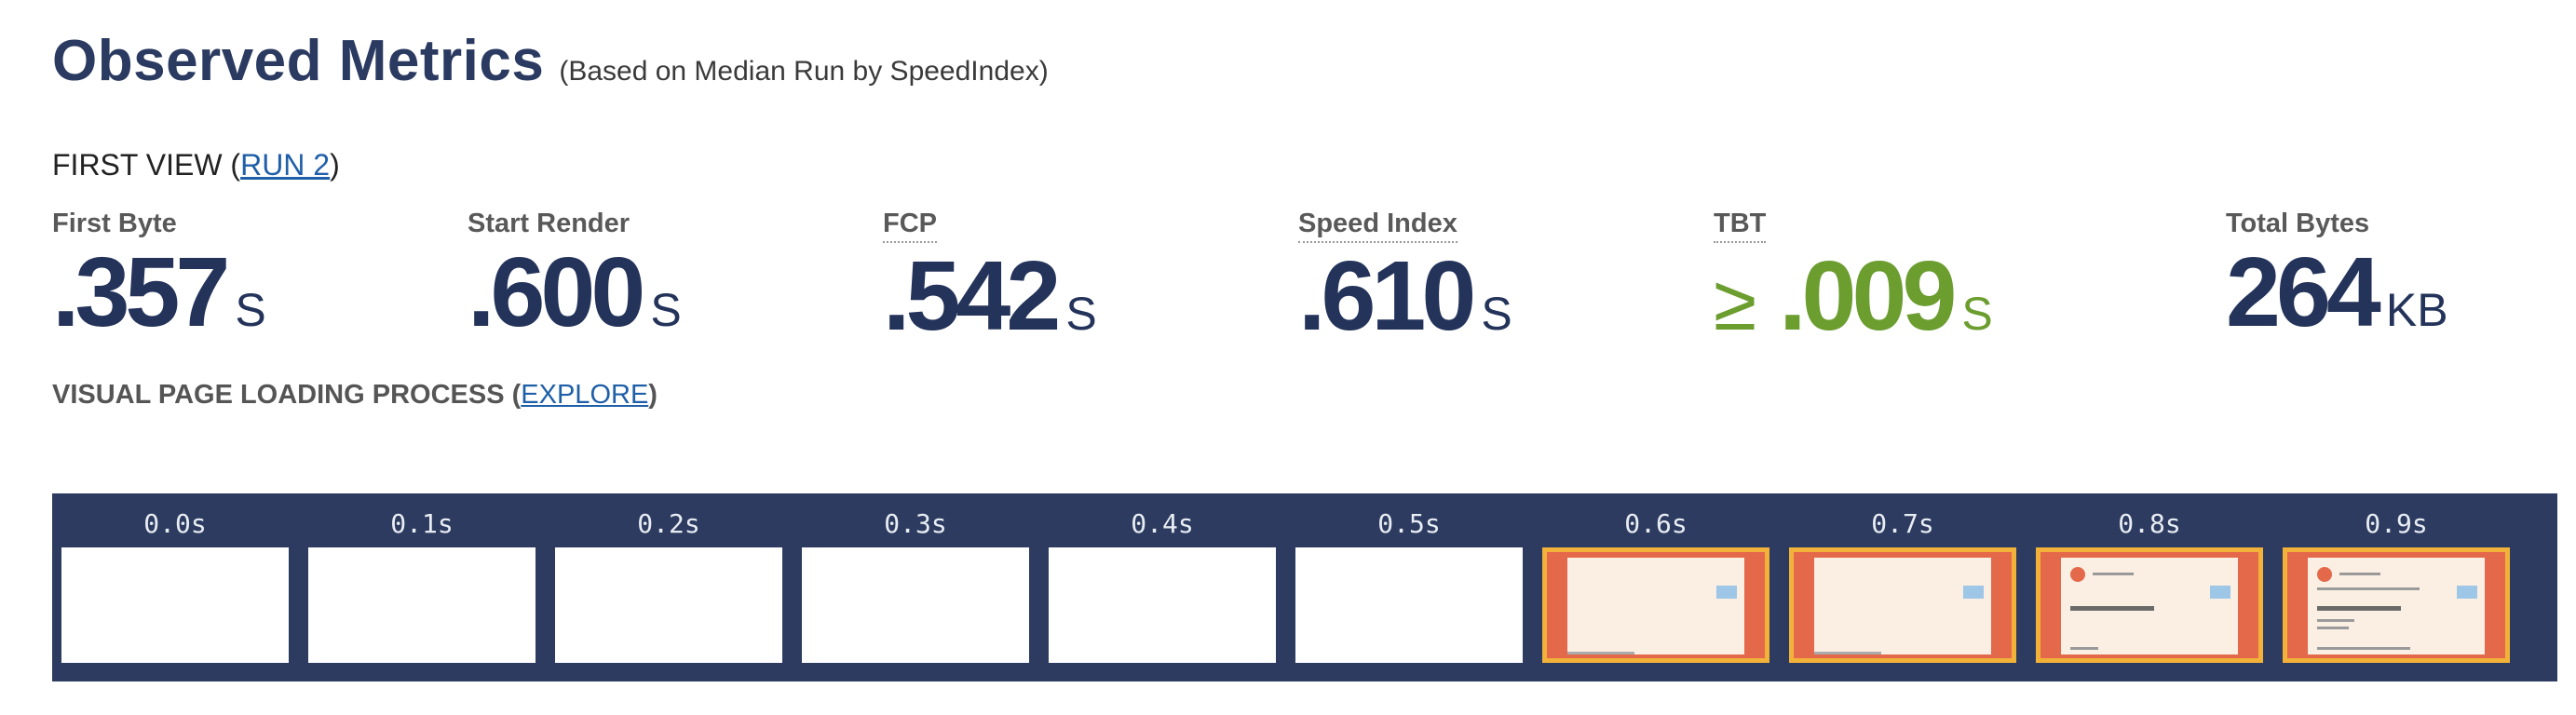 Image resolution: width=2576 pixels, height=715 pixels. Describe the element at coordinates (175, 523) in the screenshot. I see `frame-time: 0.0s` at that location.